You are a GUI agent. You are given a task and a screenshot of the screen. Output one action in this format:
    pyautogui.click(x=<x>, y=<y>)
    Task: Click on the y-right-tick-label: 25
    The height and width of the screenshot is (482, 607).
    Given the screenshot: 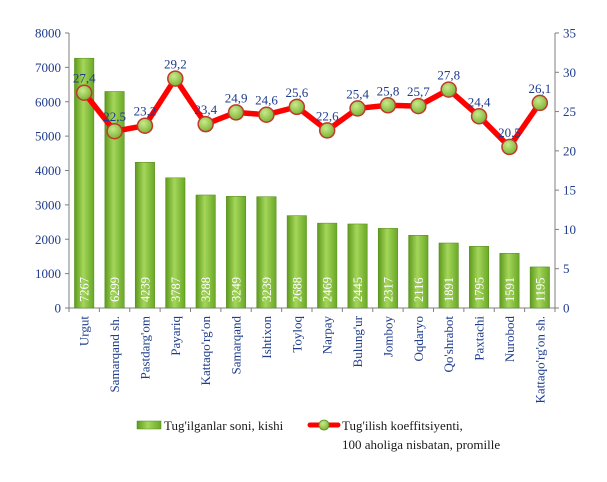 What is the action you would take?
    pyautogui.click(x=569, y=111)
    